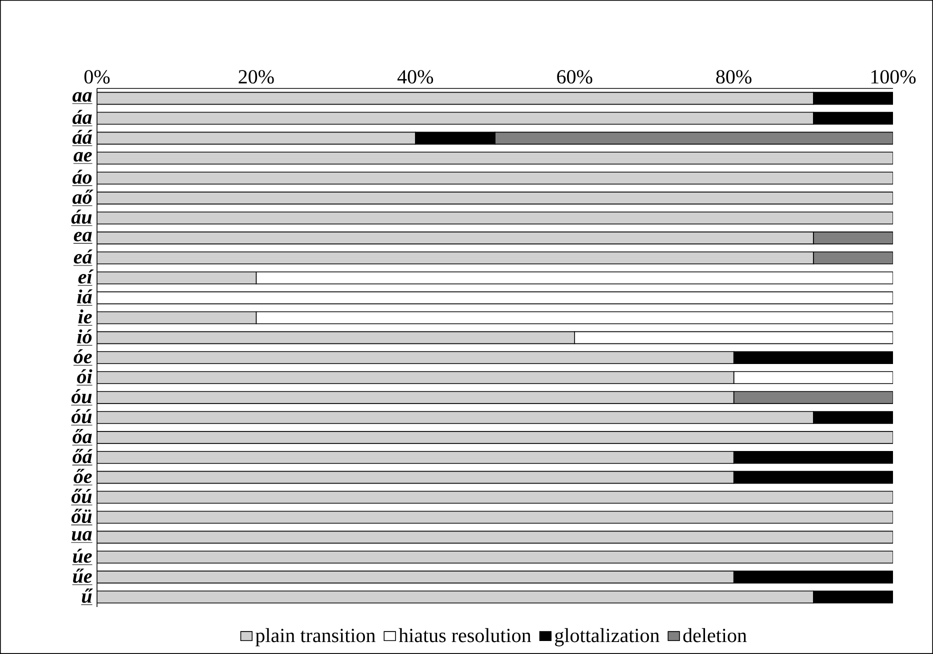  Describe the element at coordinates (82, 137) in the screenshot. I see `y-tick-label: áá` at that location.